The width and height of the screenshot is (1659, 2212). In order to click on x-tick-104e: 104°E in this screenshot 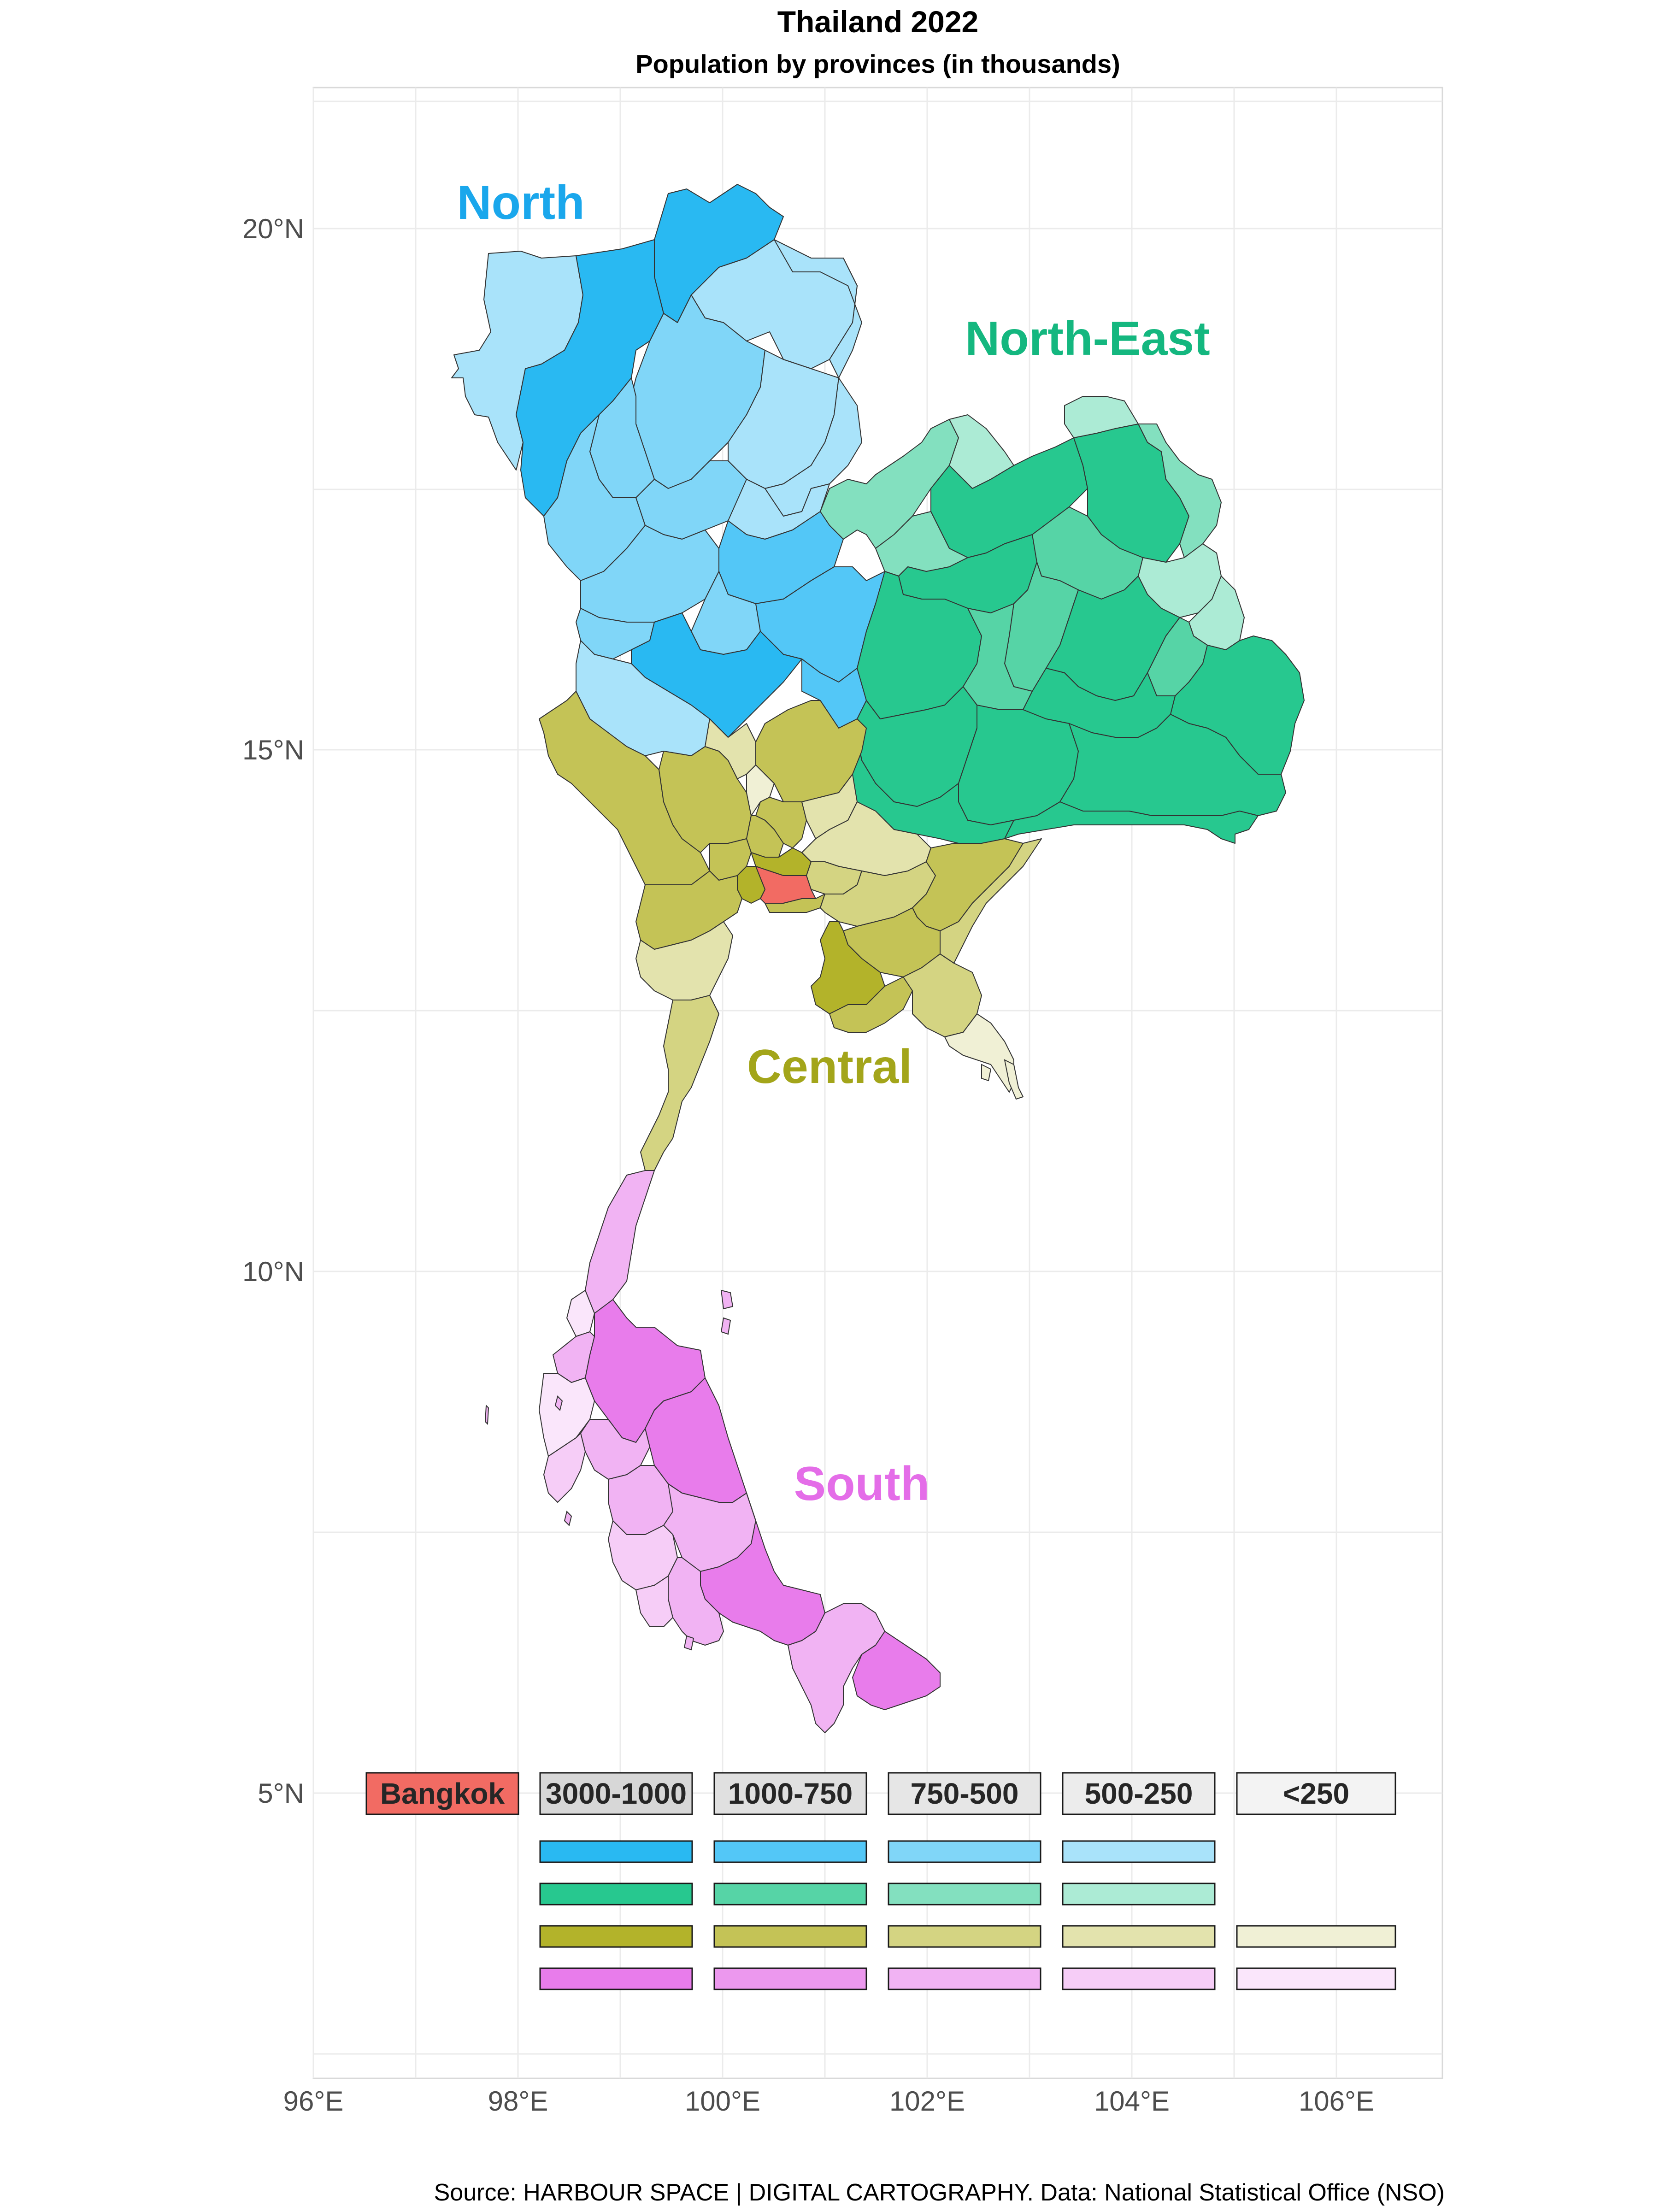, I will do `click(1132, 2101)`.